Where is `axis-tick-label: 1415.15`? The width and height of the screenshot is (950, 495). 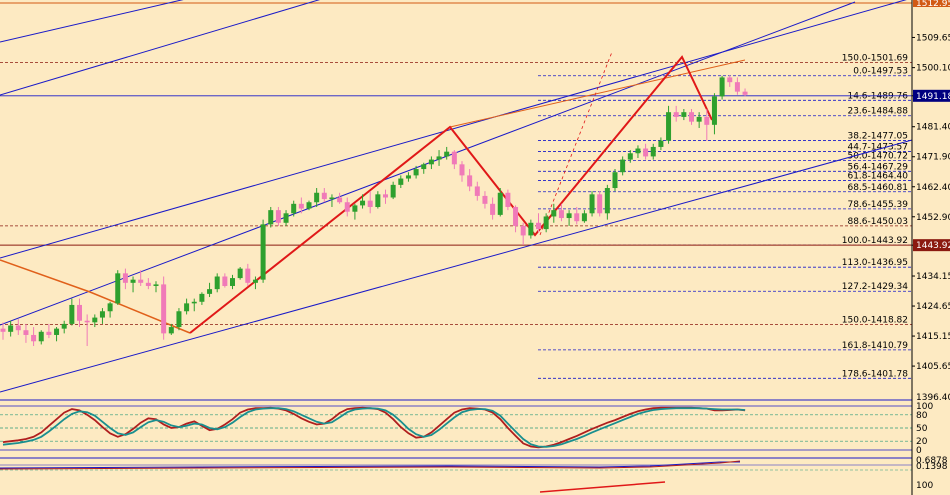
axis-tick-label: 1415.15 is located at coordinates (933, 337).